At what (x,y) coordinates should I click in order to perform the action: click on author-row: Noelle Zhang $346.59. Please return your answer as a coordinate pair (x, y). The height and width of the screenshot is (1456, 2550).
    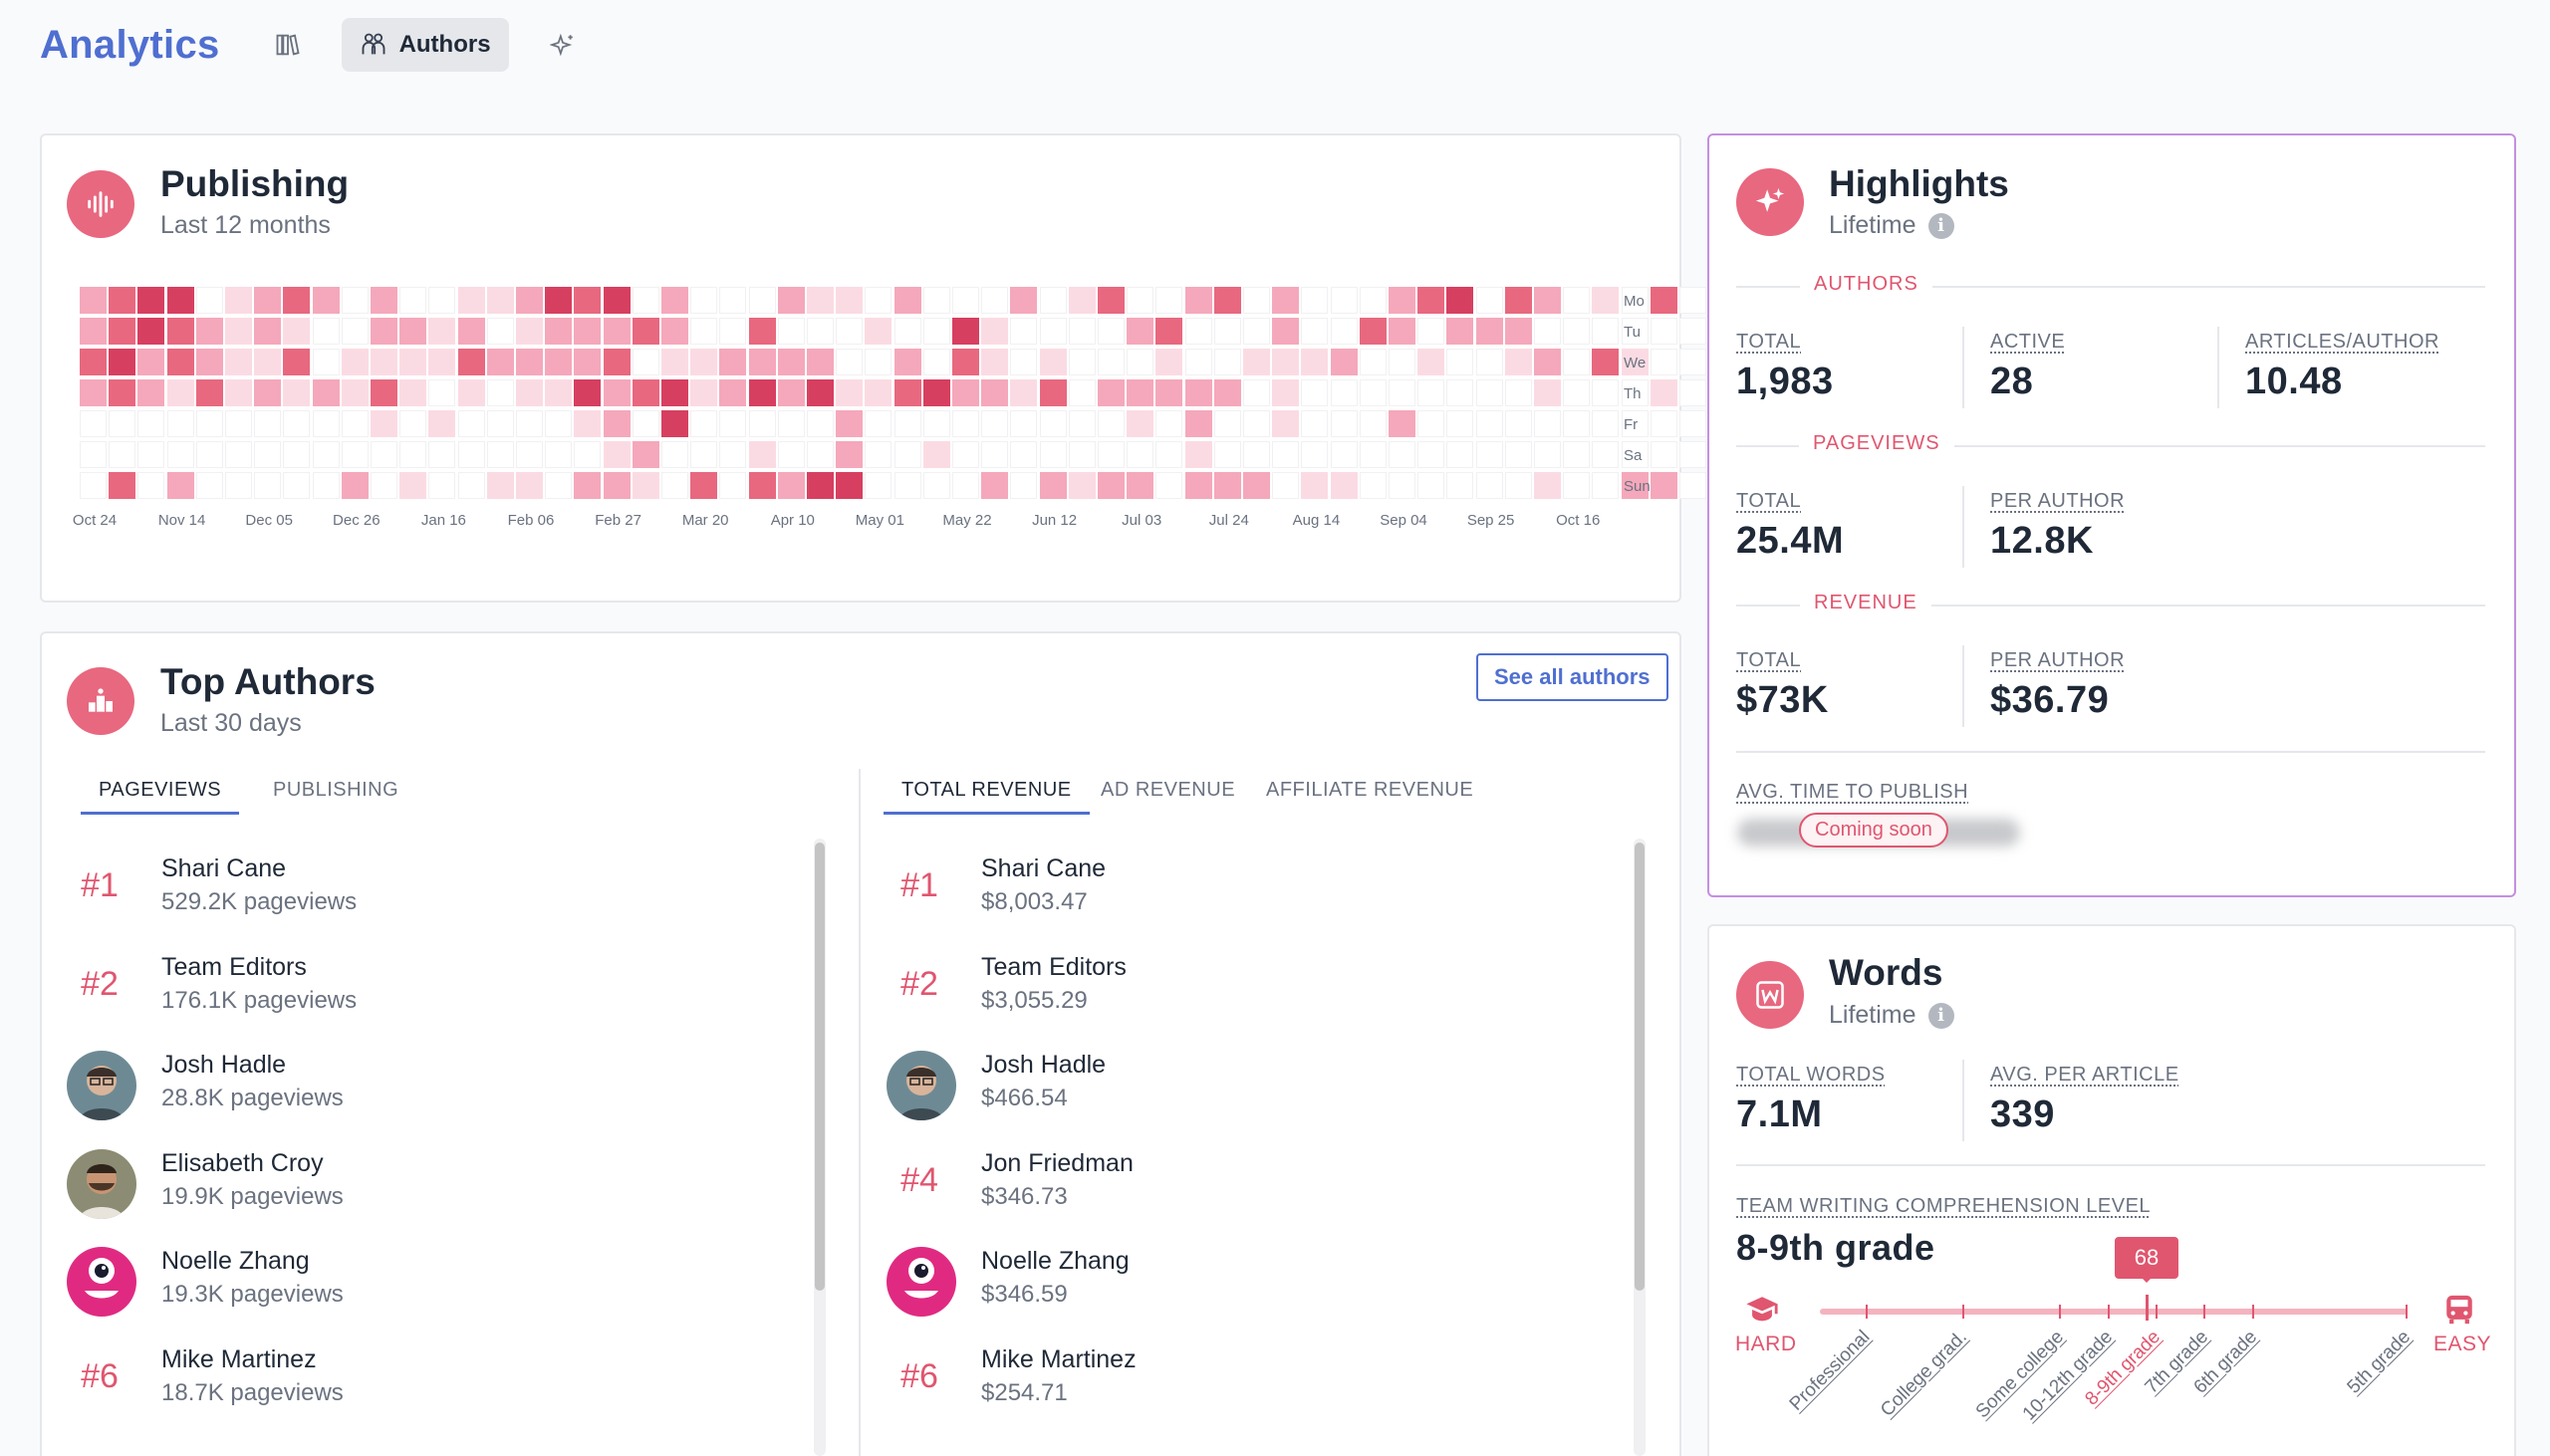
    Looking at the image, I should click on (1233, 1281).